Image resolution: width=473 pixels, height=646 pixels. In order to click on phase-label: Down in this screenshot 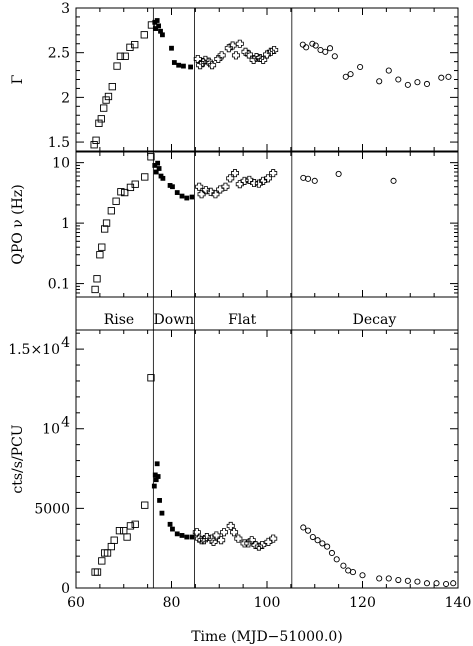, I will do `click(174, 320)`.